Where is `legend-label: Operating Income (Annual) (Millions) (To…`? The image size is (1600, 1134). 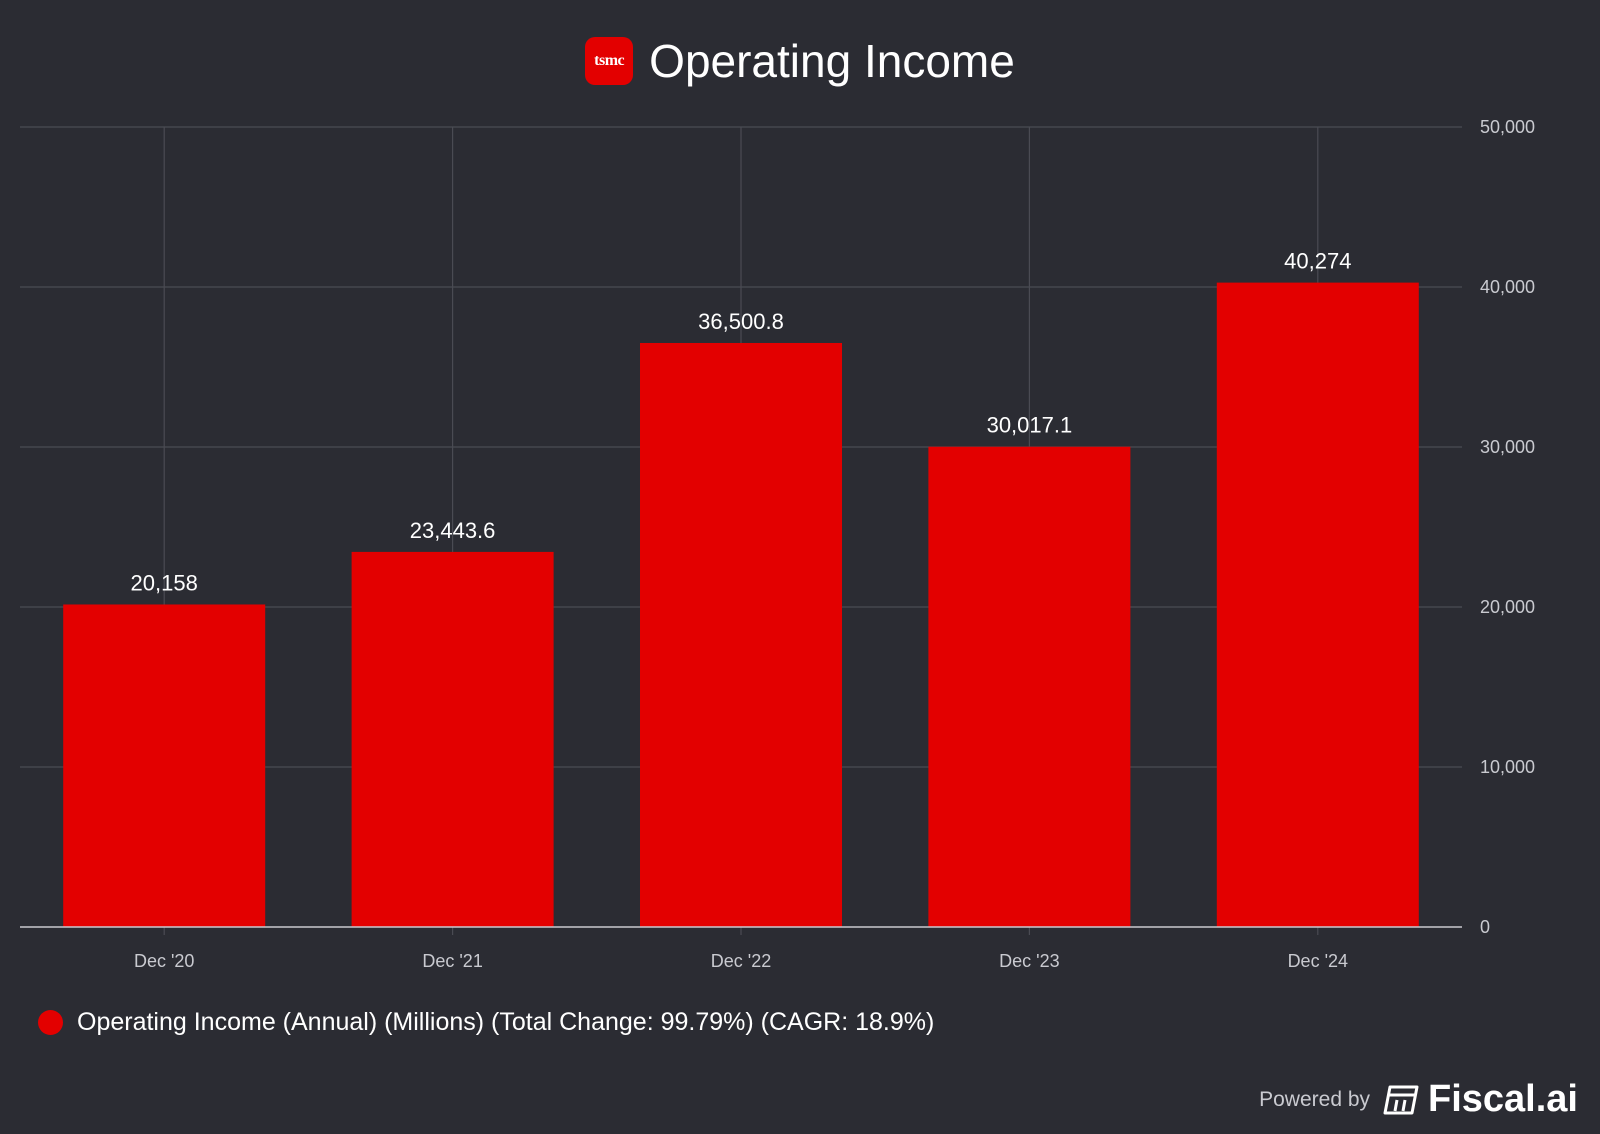
legend-label: Operating Income (Annual) (Millions) (To… is located at coordinates (506, 1022).